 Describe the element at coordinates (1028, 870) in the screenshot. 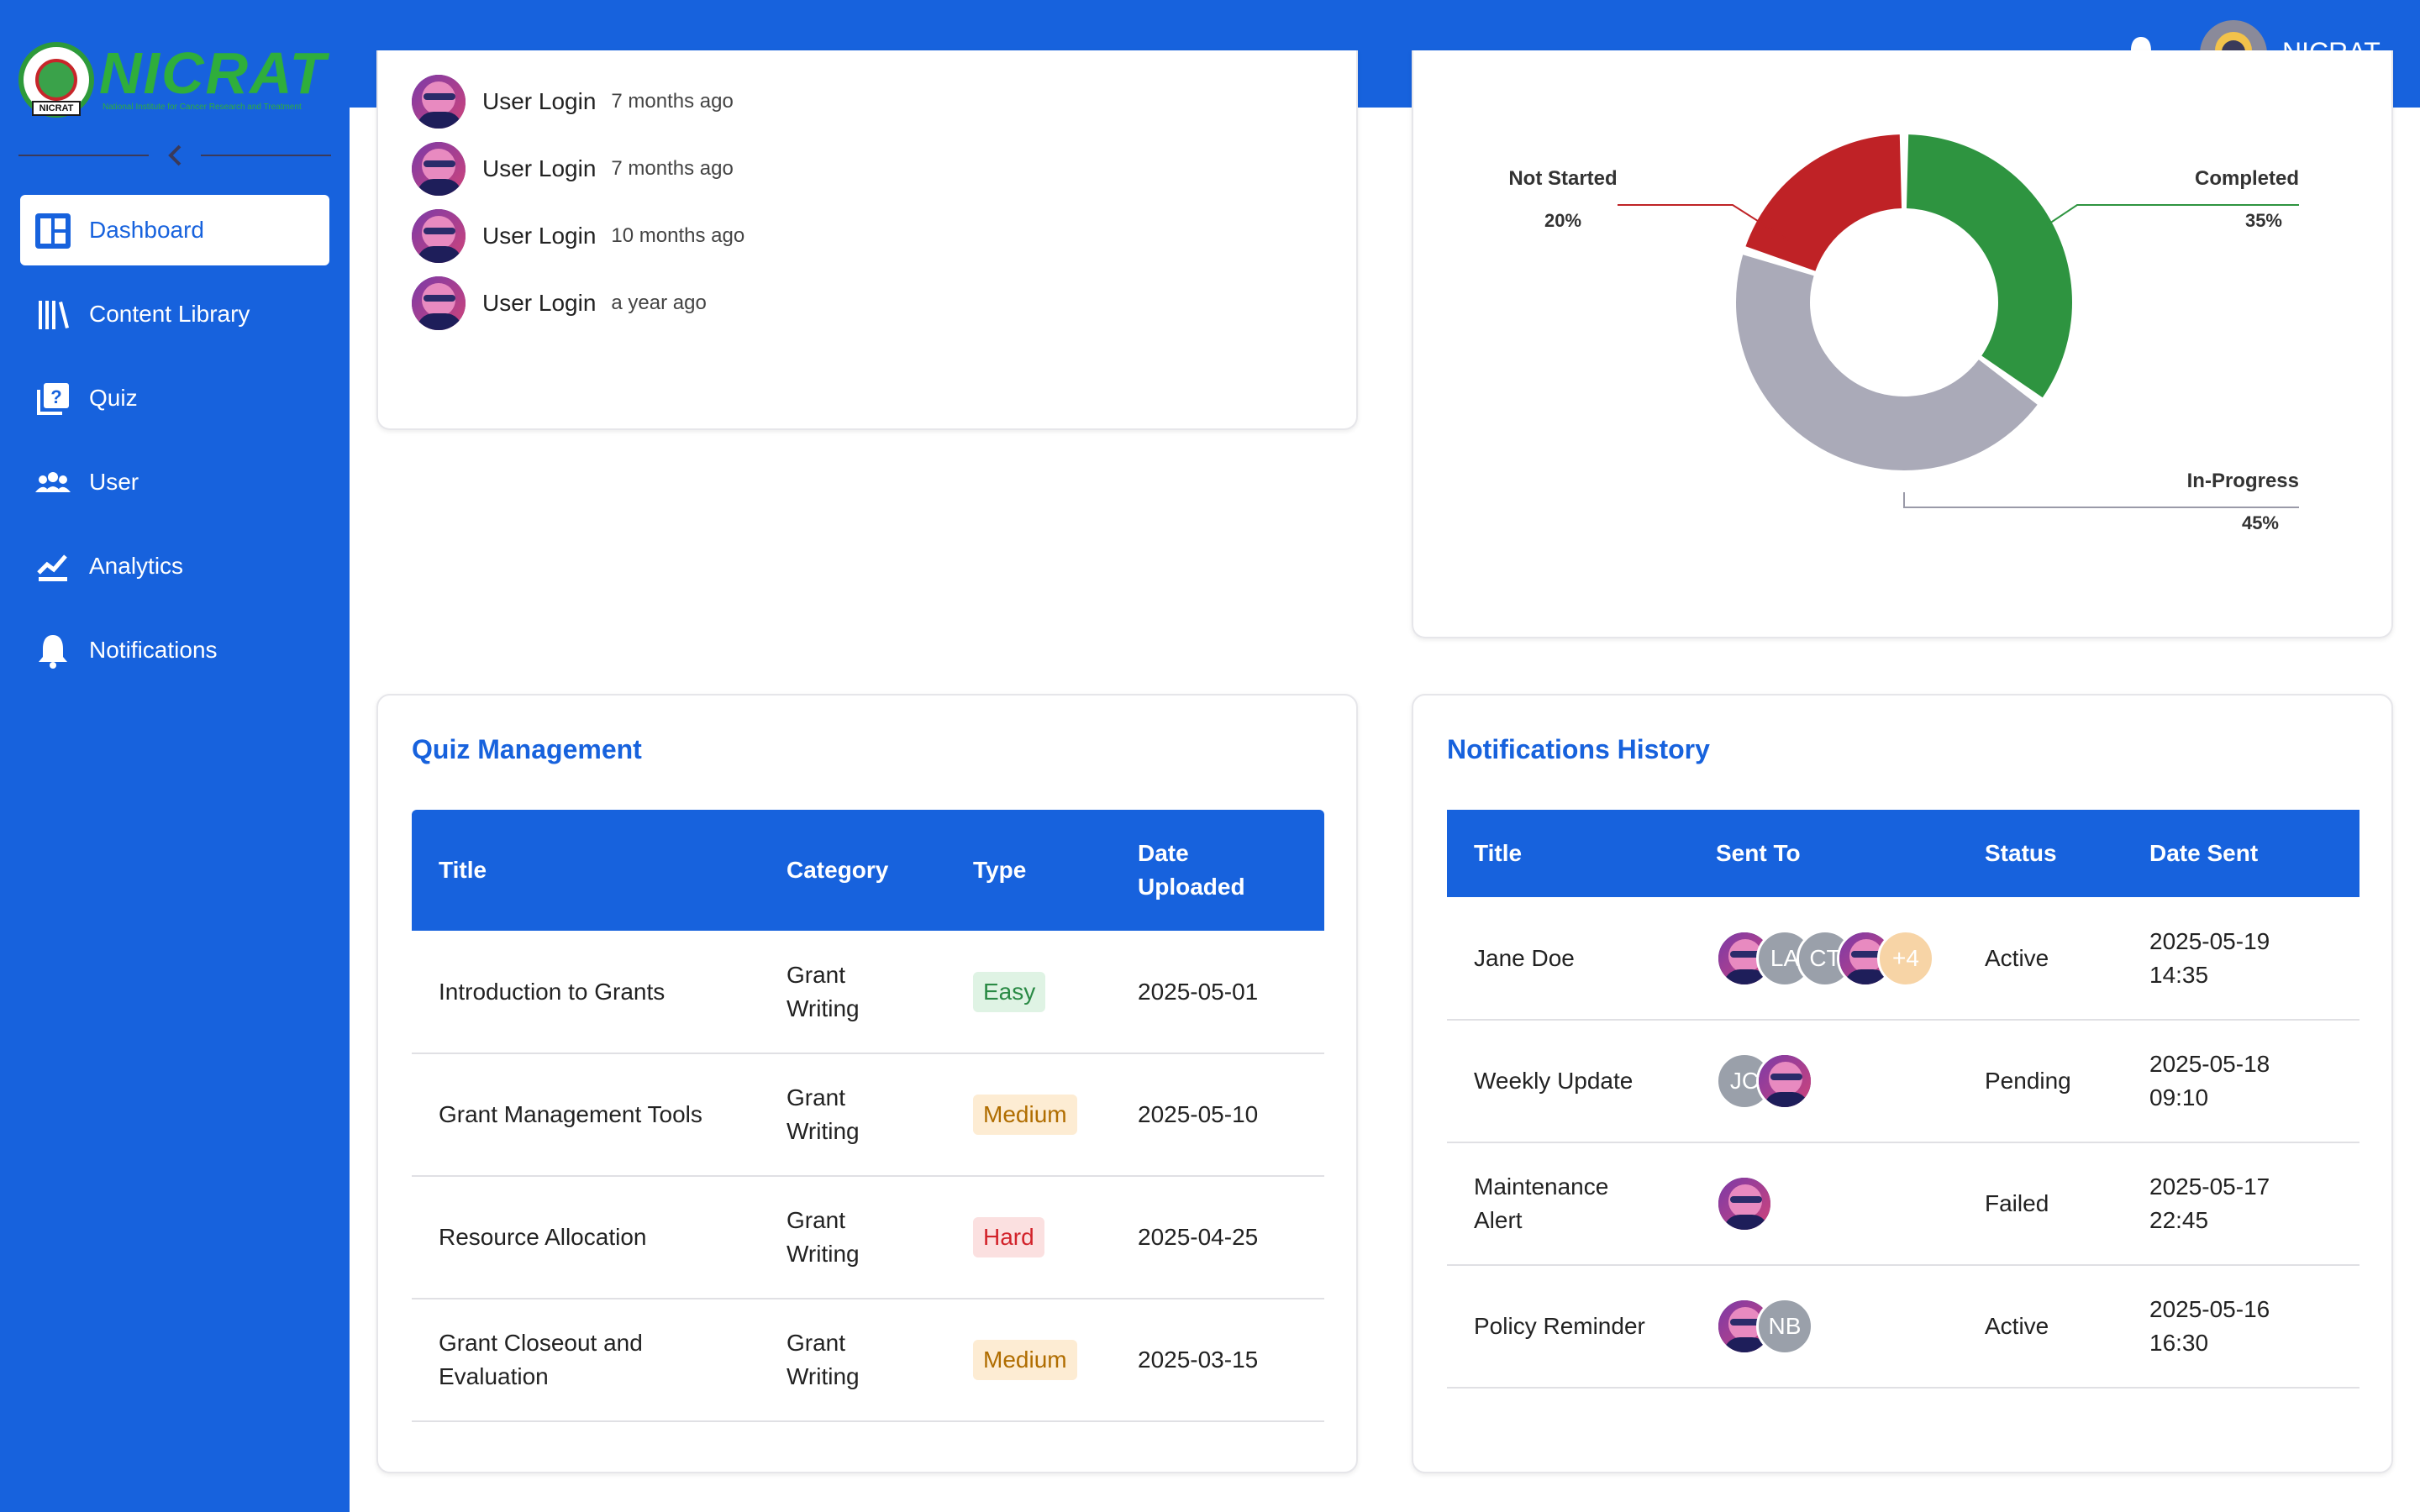

I see `column-header: Type` at that location.